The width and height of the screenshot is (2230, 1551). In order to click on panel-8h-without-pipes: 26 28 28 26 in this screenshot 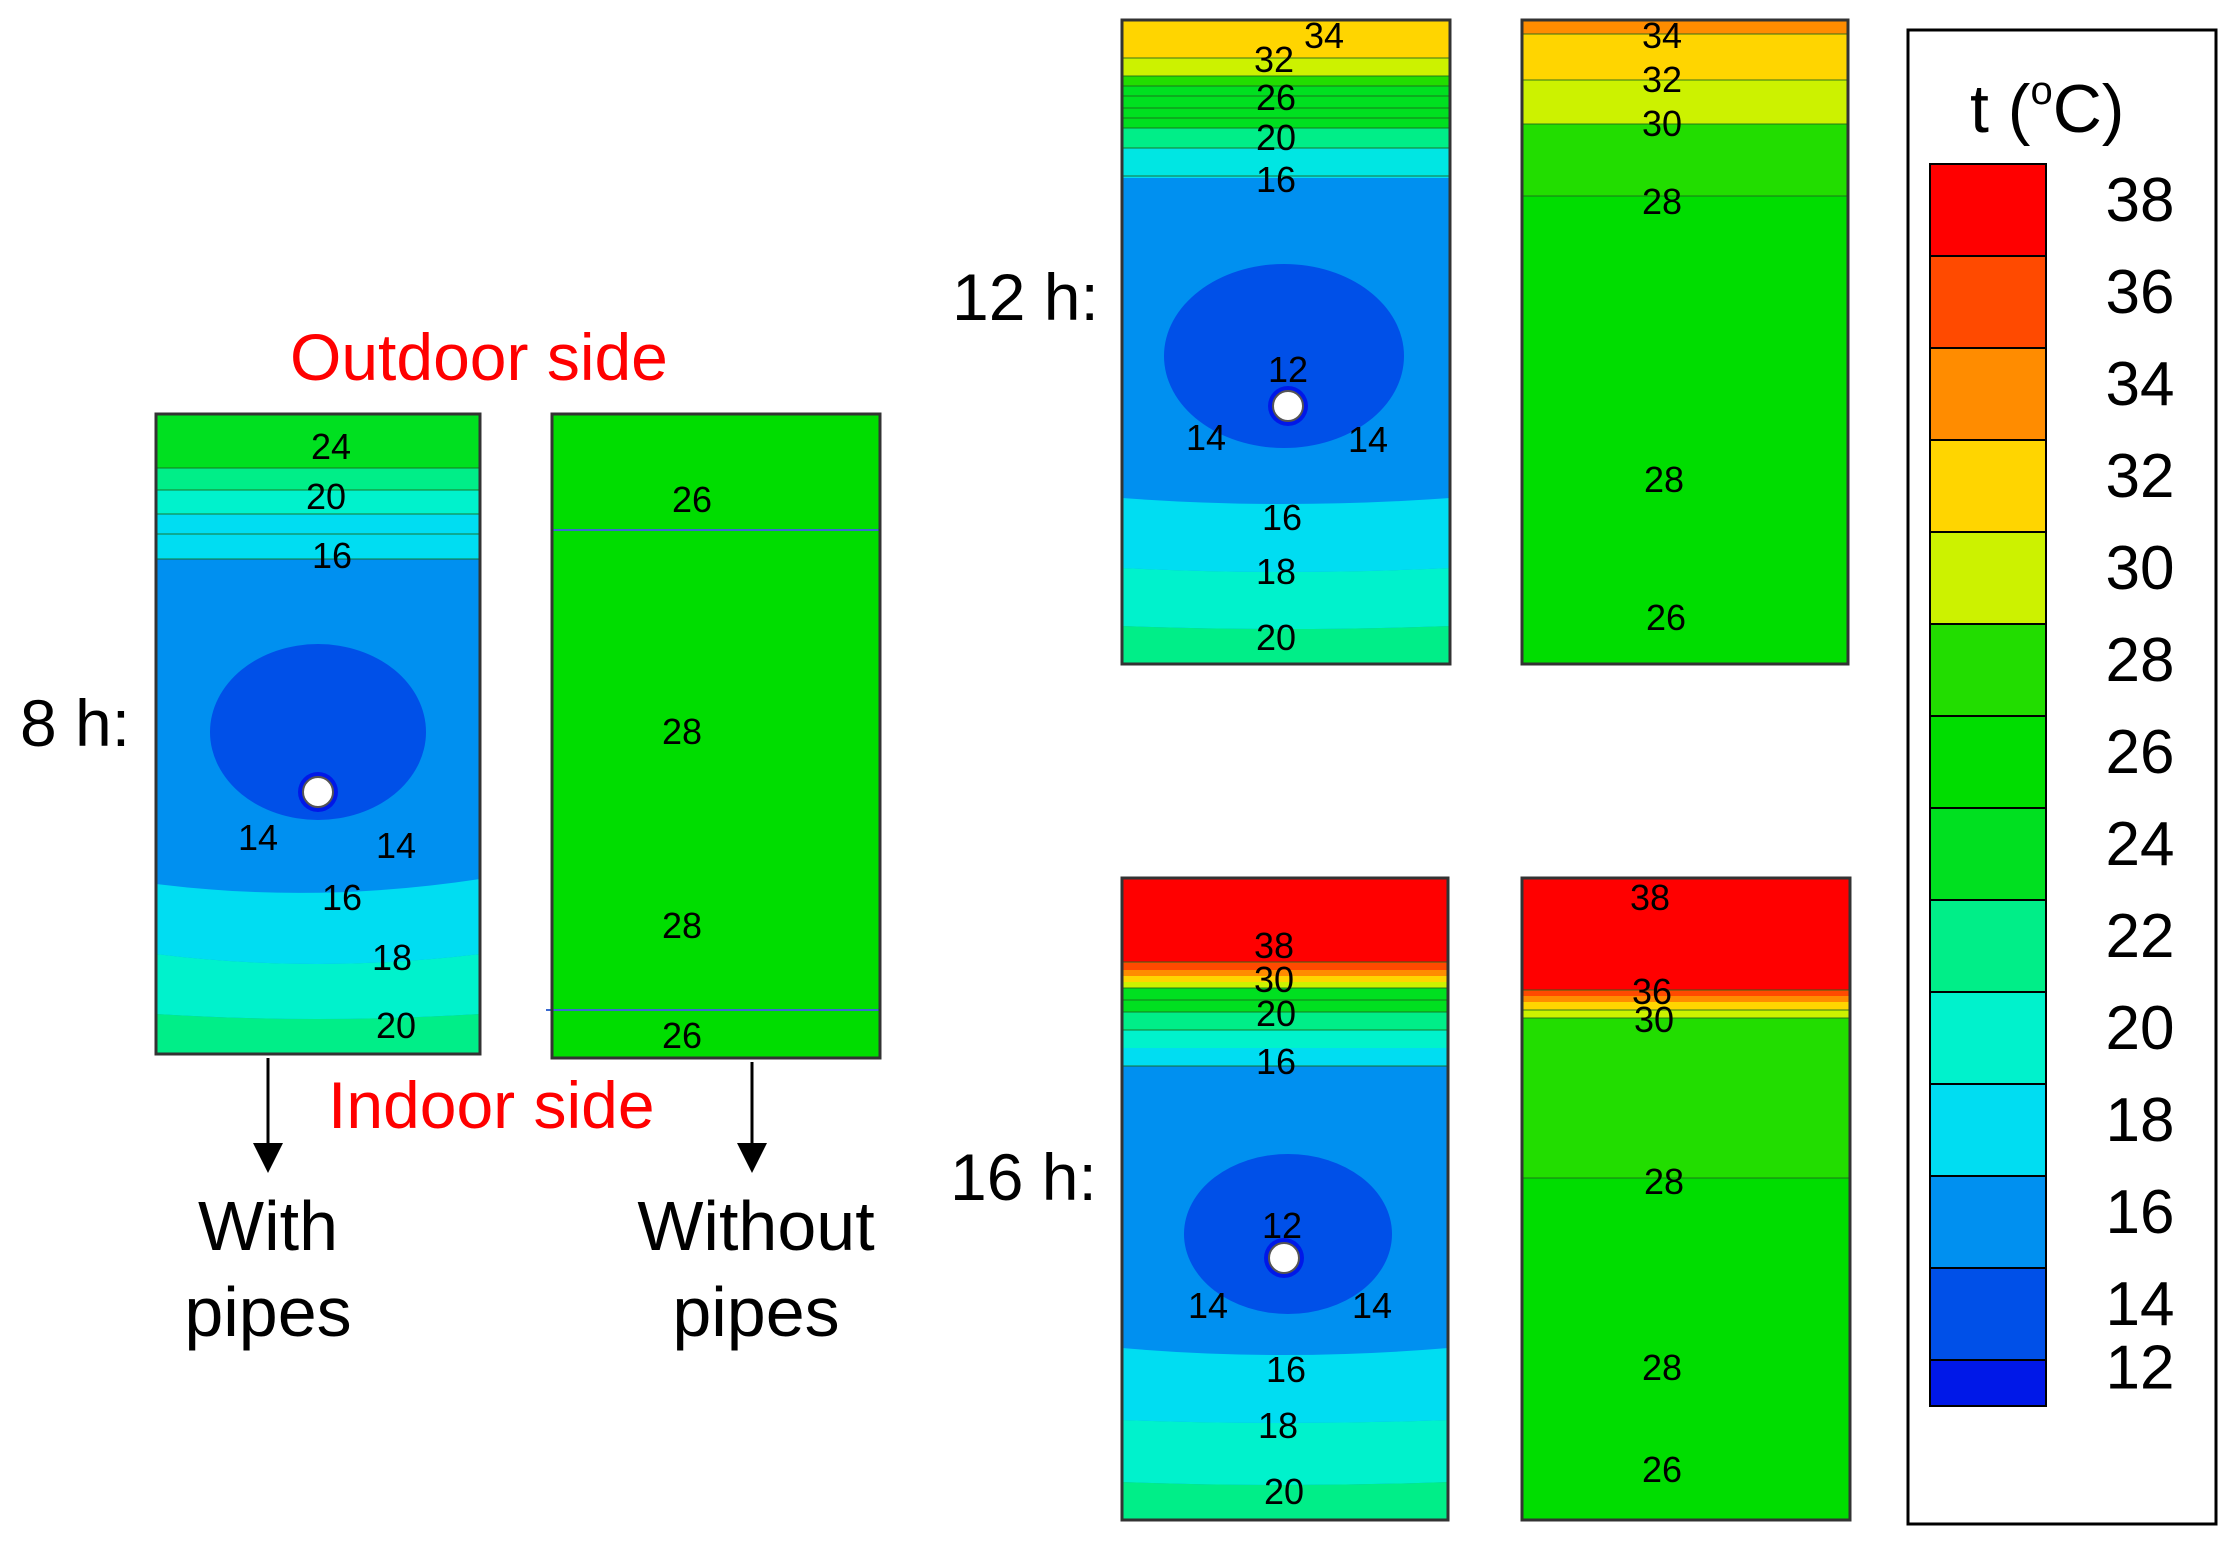, I will do `click(714, 736)`.